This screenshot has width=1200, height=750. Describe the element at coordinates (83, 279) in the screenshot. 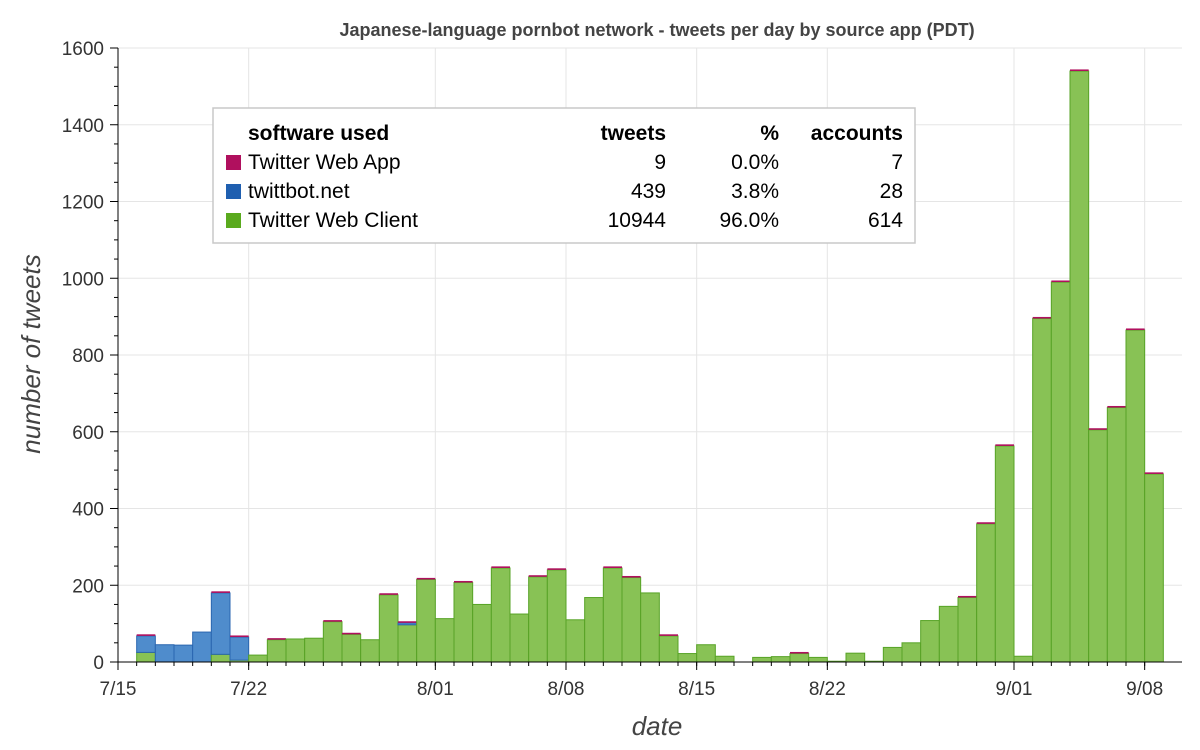

I see `y-tick-label: 1000` at that location.